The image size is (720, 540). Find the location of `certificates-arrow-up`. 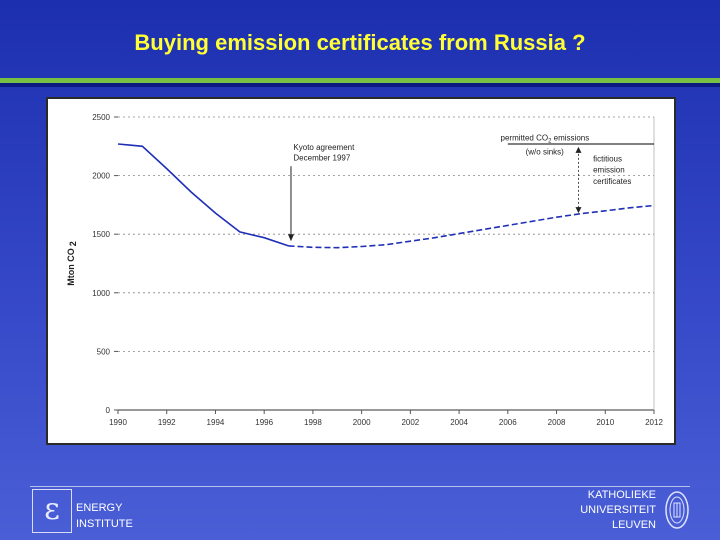

certificates-arrow-up is located at coordinates (578, 149).